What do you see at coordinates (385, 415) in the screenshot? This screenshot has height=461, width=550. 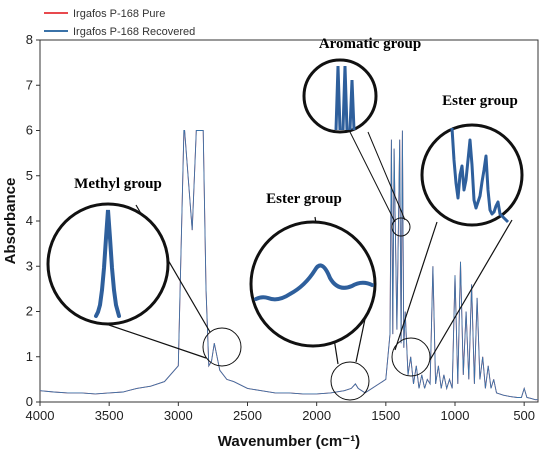 I see `x-tick-label: 1500` at bounding box center [385, 415].